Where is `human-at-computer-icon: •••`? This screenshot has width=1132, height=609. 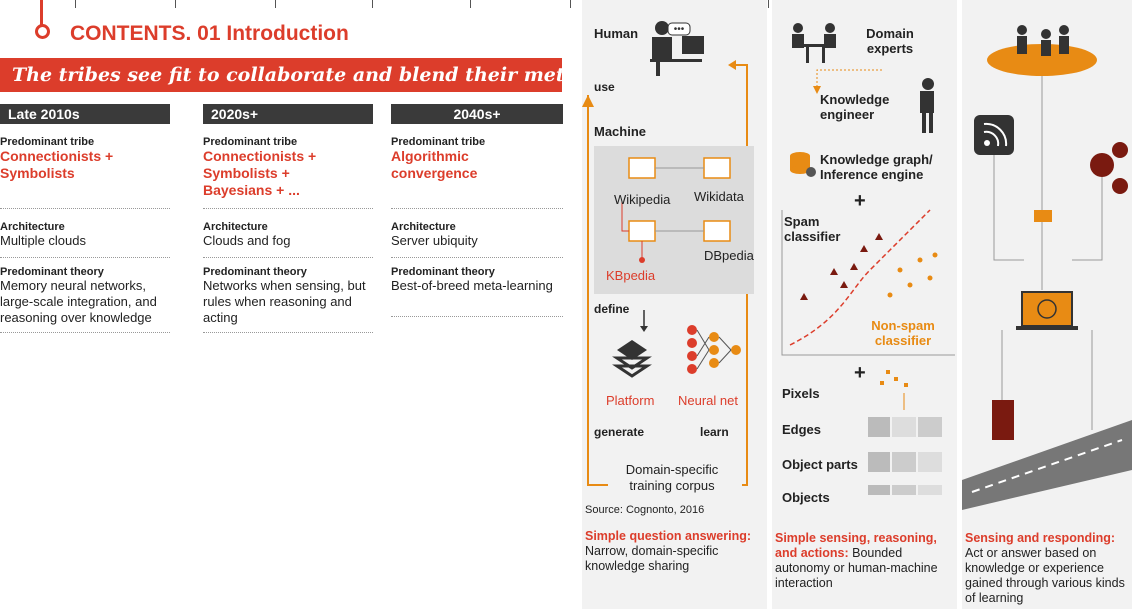 human-at-computer-icon: ••• is located at coordinates (677, 48).